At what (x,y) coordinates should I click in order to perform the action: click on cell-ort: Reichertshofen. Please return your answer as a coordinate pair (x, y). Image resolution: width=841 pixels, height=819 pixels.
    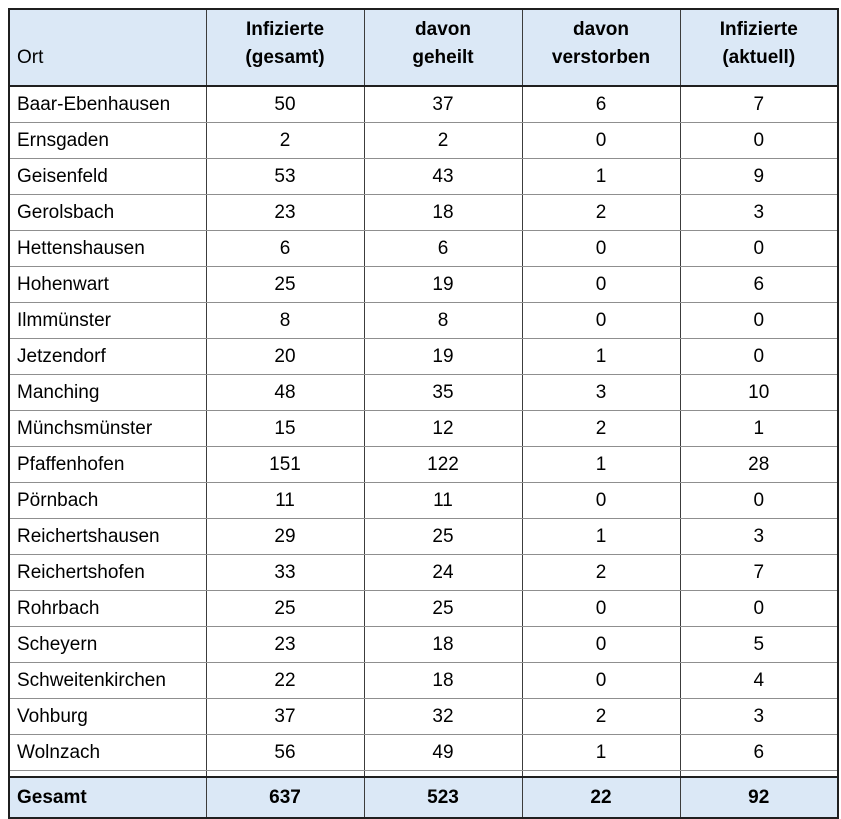
    Looking at the image, I should click on (107, 572).